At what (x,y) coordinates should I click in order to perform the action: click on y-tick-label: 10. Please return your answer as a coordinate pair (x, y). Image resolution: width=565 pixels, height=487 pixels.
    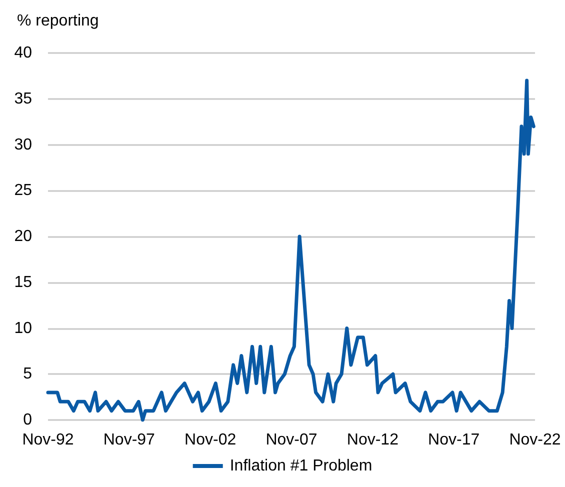
    Looking at the image, I should click on (23, 328).